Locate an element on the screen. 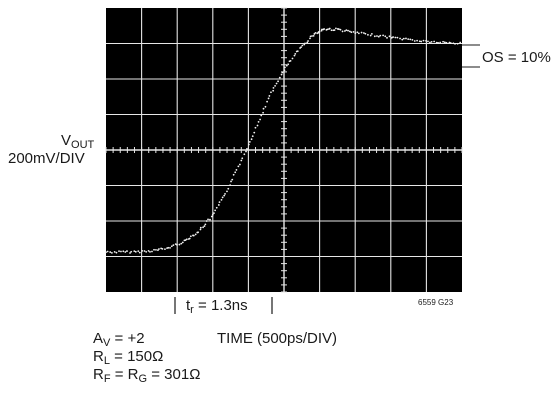  y-axis-scale: 200mV/DIV is located at coordinates (46, 158).